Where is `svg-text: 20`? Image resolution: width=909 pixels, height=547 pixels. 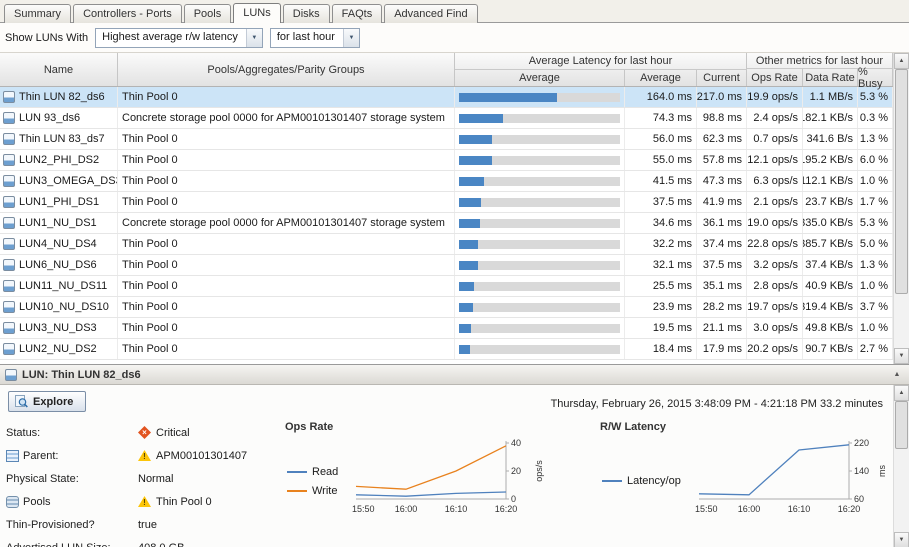 svg-text: 20 is located at coordinates (516, 471).